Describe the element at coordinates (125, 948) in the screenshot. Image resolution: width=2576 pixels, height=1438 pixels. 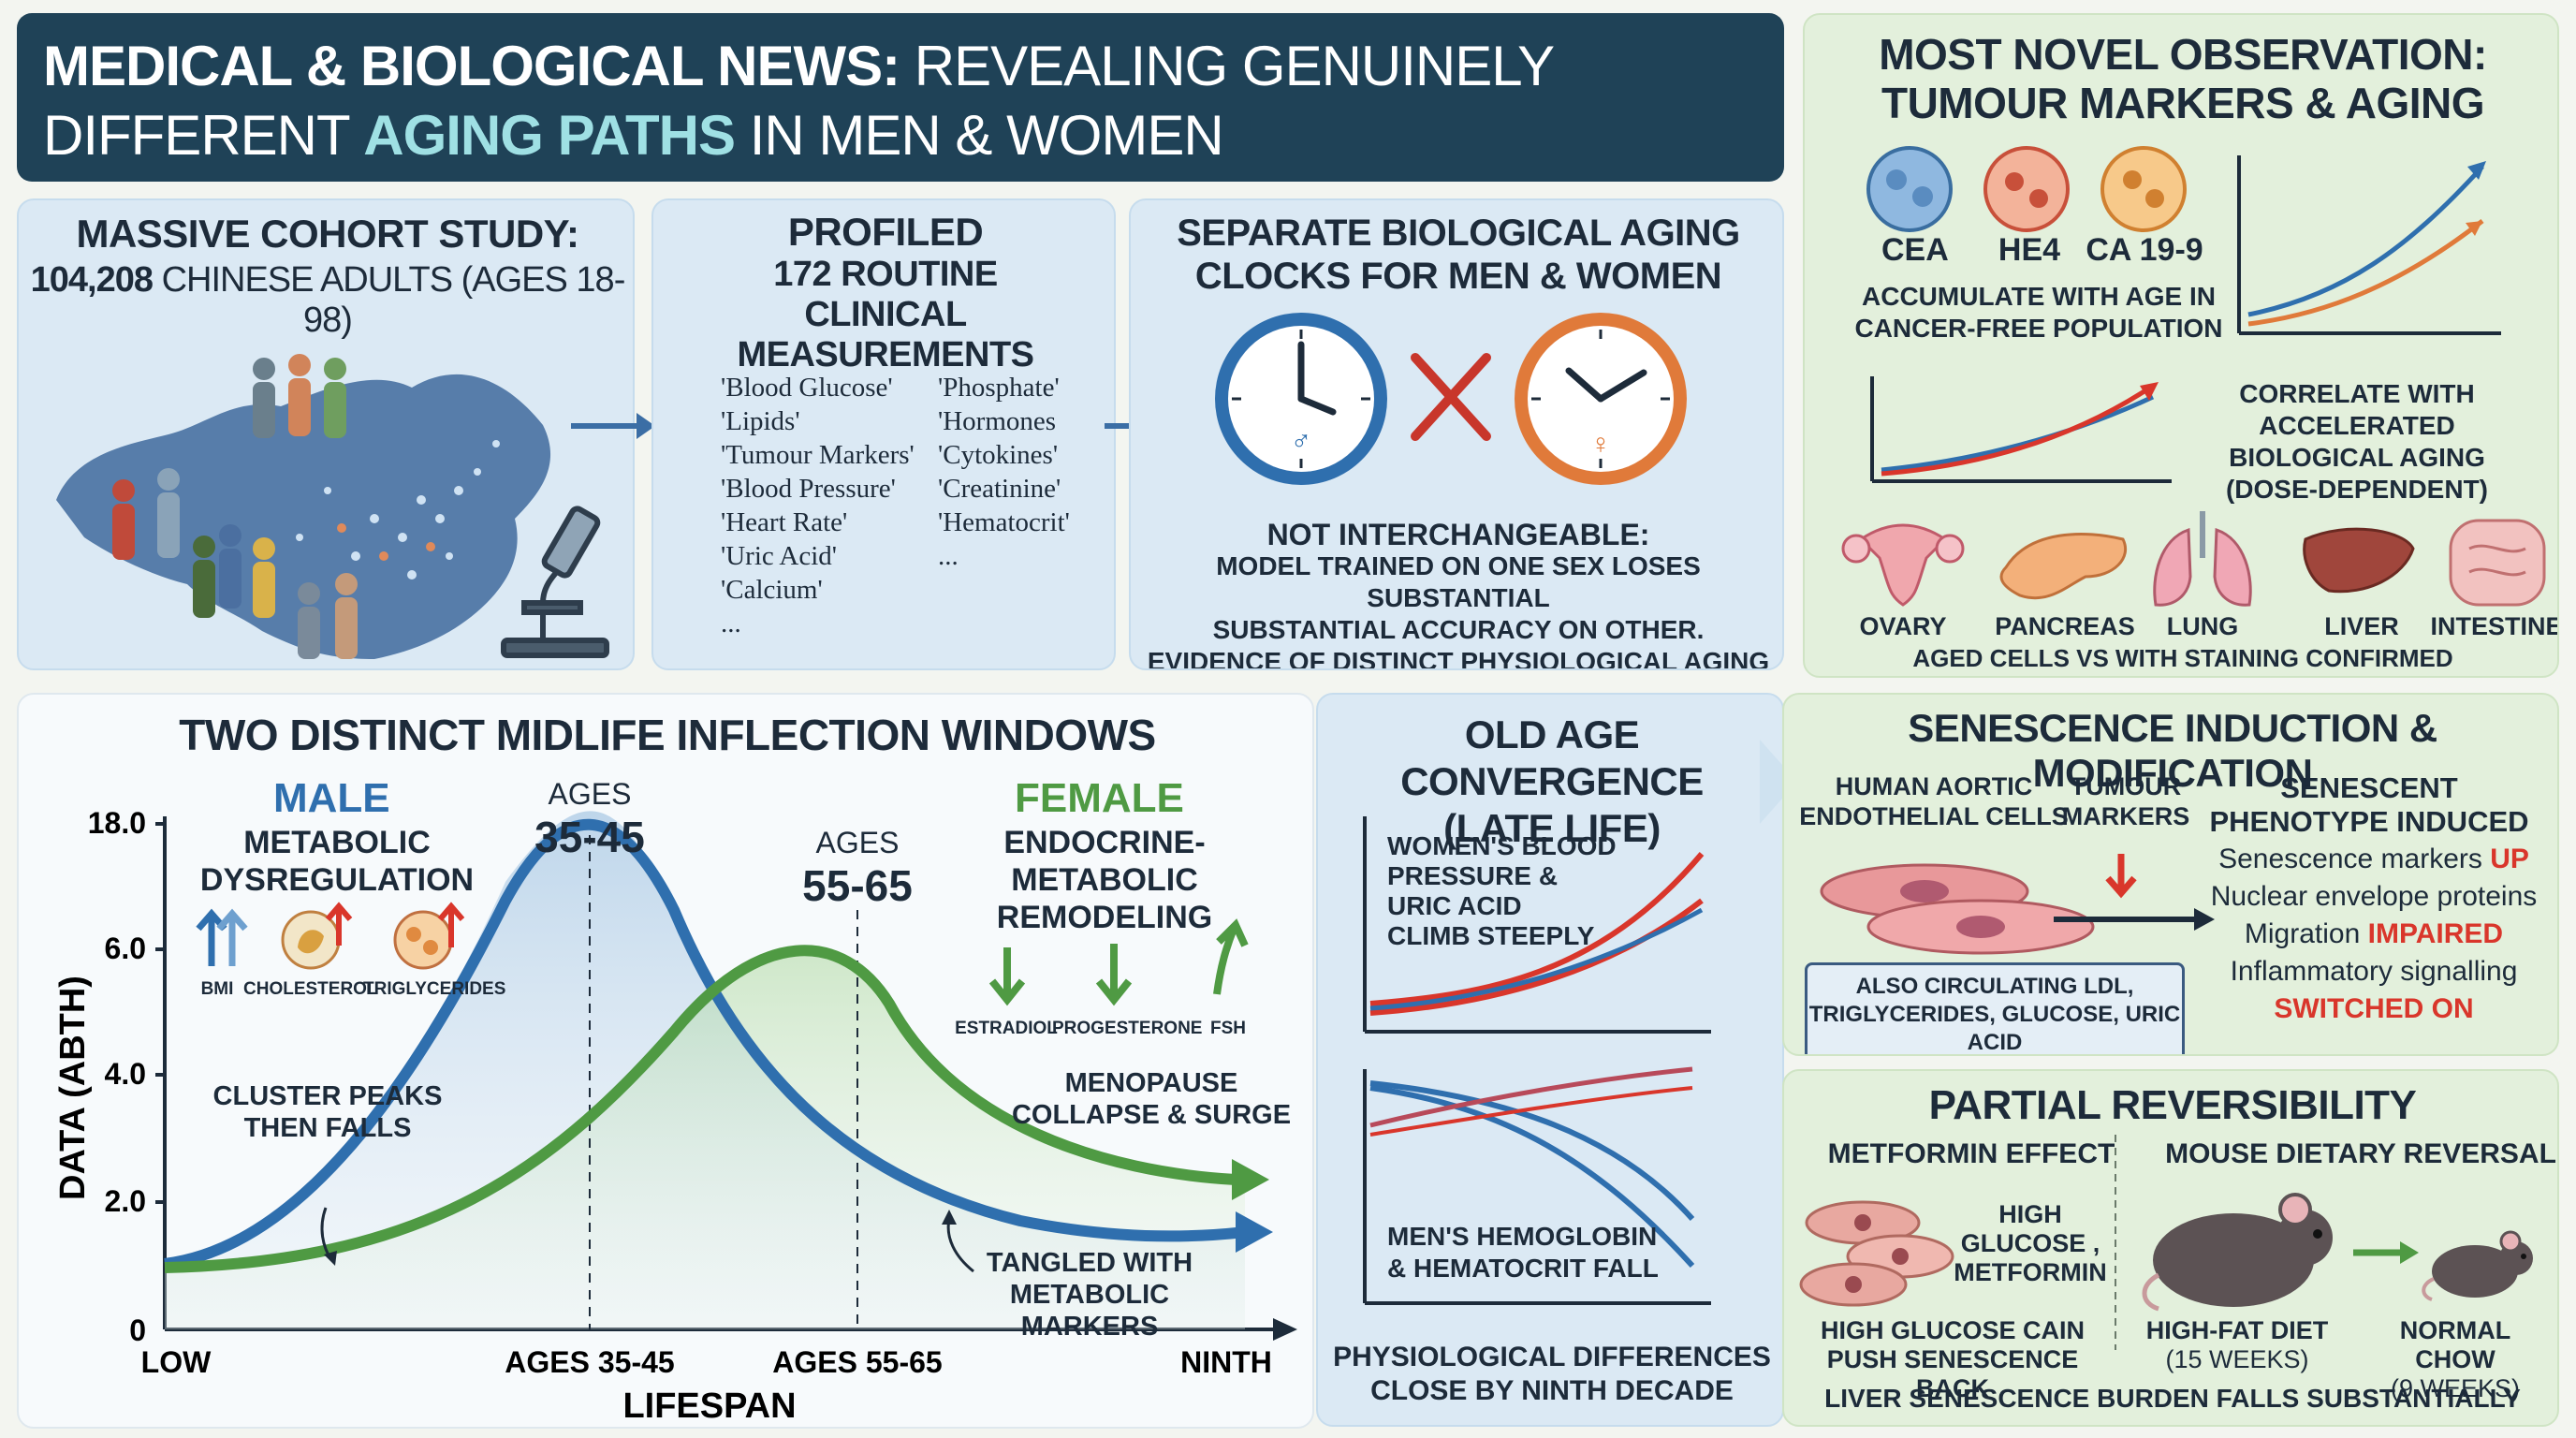
I see `y-tick-6: 6.0` at that location.